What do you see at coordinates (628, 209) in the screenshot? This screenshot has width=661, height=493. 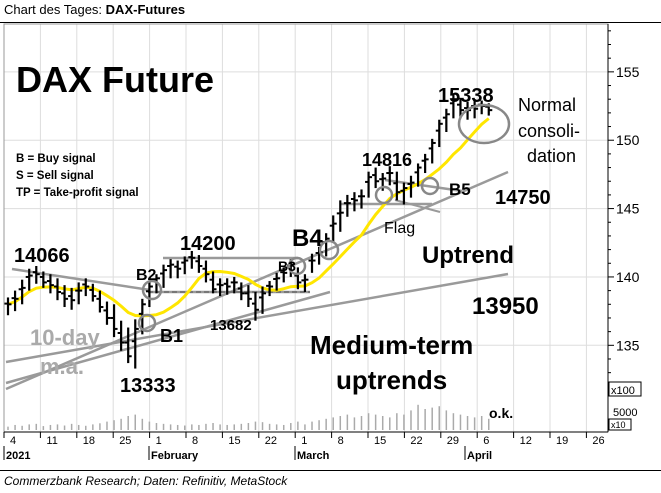 I see `price-tick-label: 145` at bounding box center [628, 209].